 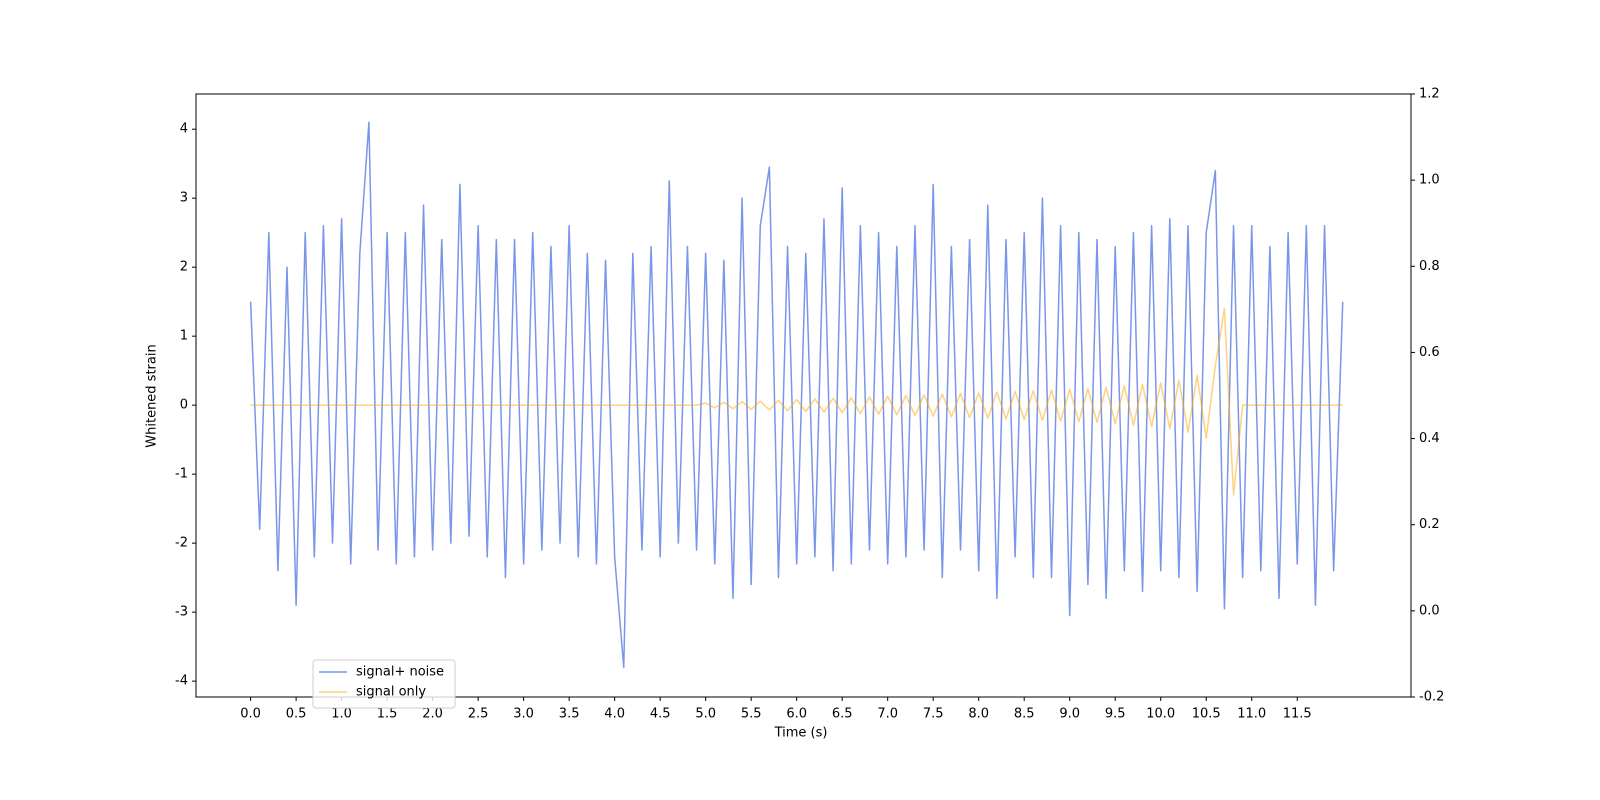 I want to click on y-axis-label: Whitened strain, so click(x=152, y=395).